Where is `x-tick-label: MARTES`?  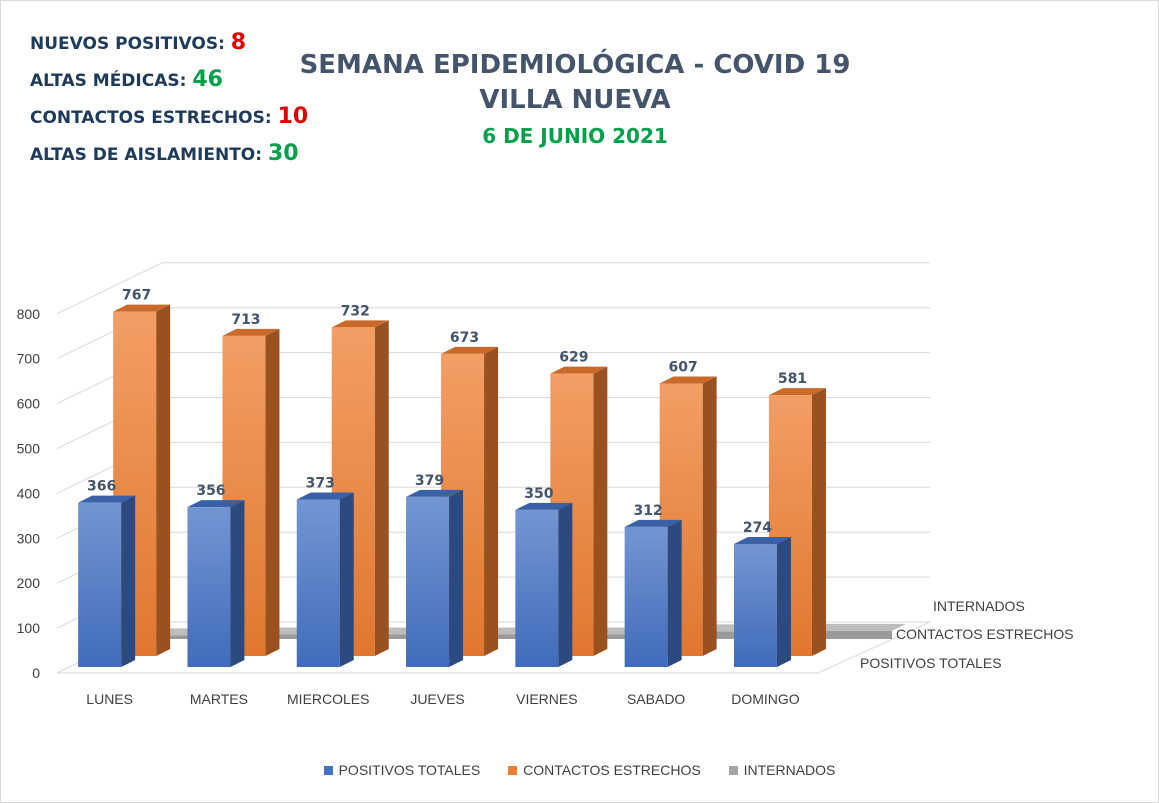 x-tick-label: MARTES is located at coordinates (219, 699).